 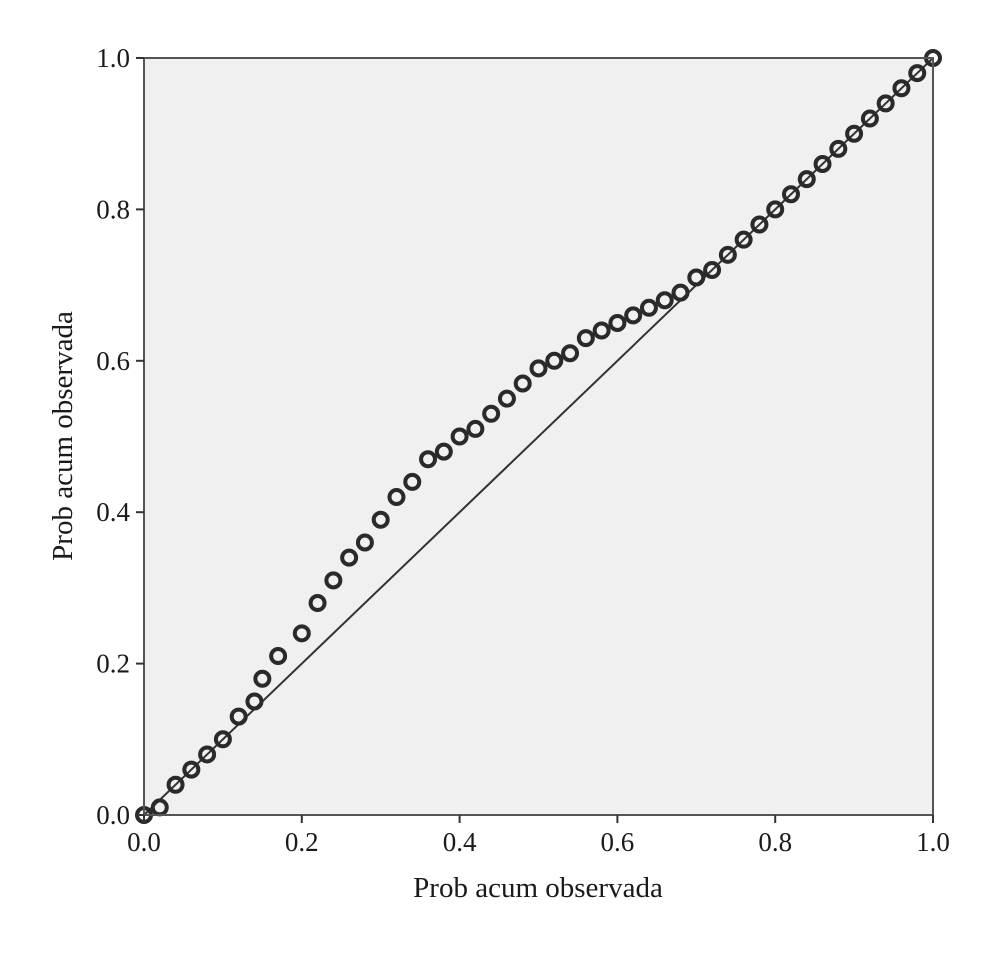 I want to click on x-tick-label: 1.0, so click(x=933, y=842).